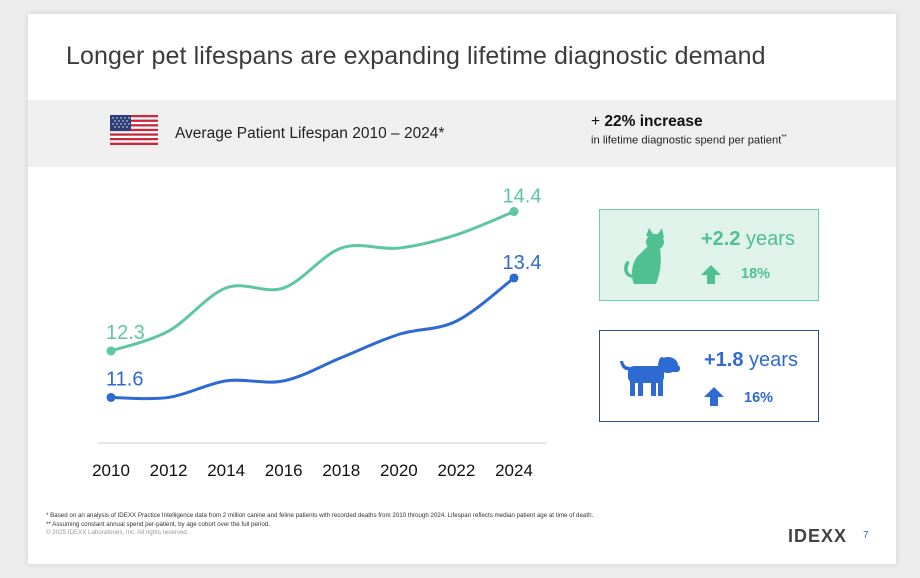 This screenshot has height=578, width=920. I want to click on cat-icon, so click(644, 256).